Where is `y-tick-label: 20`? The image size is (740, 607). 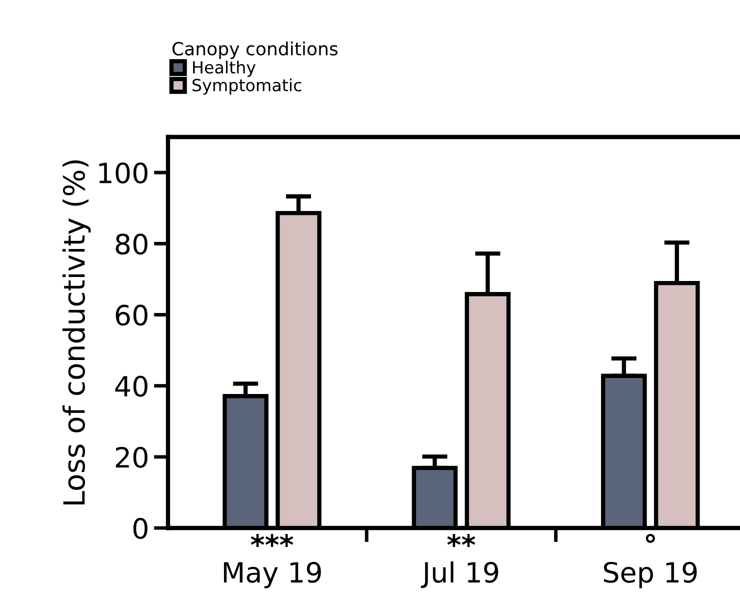
y-tick-label: 20 is located at coordinates (132, 457).